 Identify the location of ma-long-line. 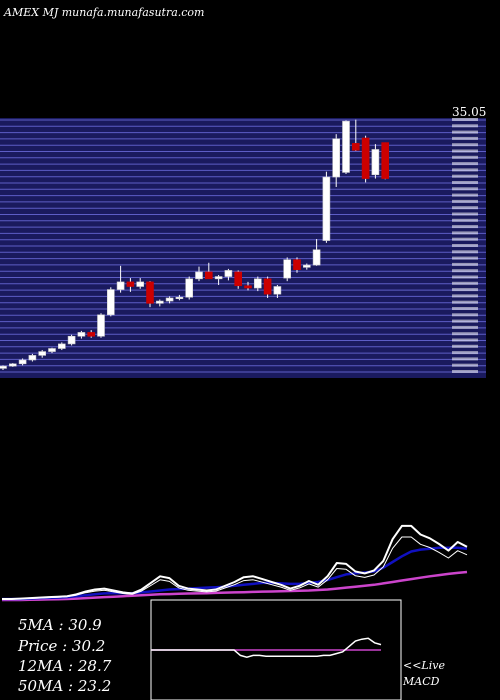
(235, 586).